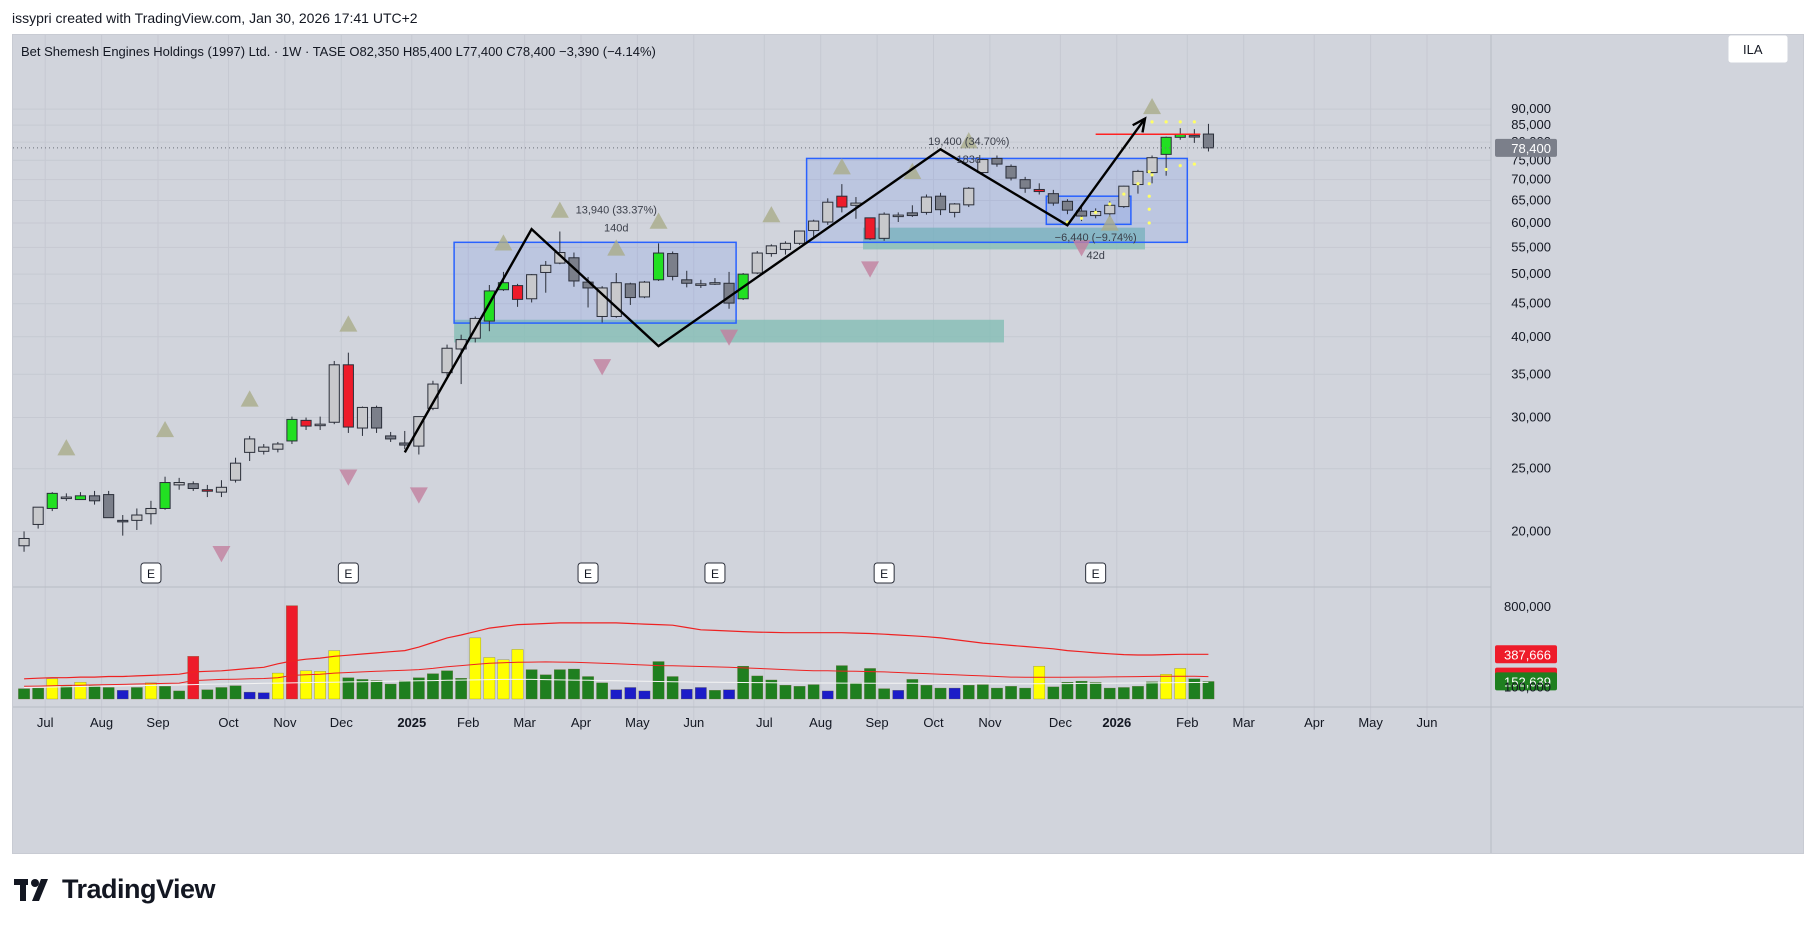 The image size is (1814, 928). Describe the element at coordinates (1531, 468) in the screenshot. I see `y-tick-label: 25,000` at that location.